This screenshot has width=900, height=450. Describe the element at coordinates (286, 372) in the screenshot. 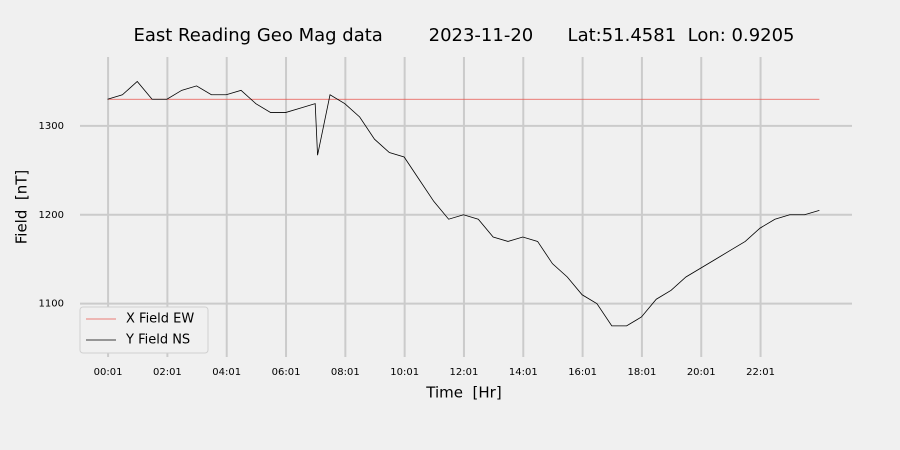

I see `x-tick-label: 06:01` at that location.